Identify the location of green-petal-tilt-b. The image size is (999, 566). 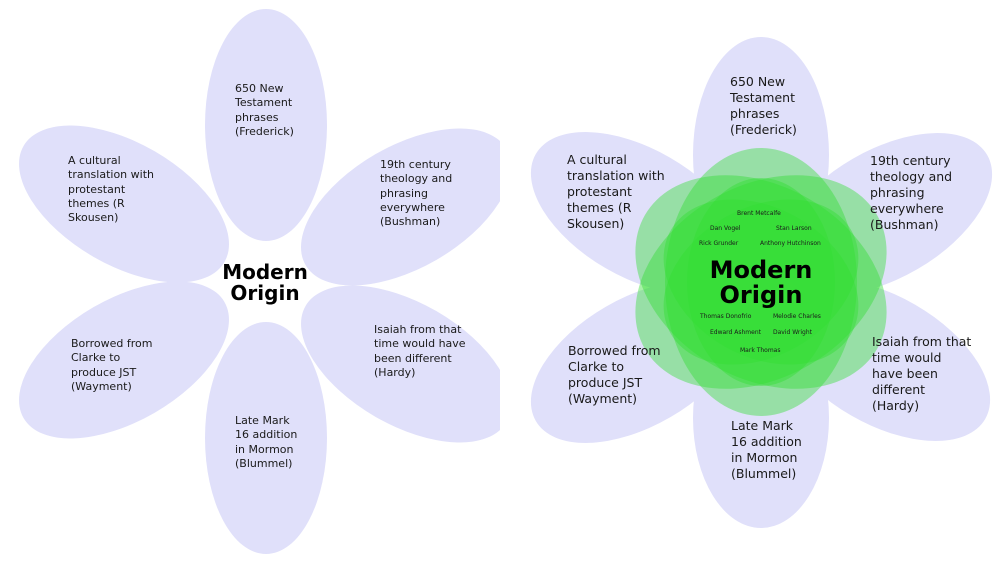
(761, 282).